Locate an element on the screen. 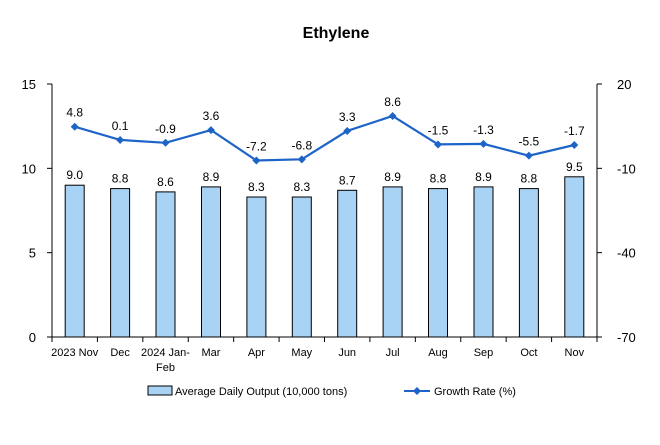  growth-rate-value-label: -5.5 is located at coordinates (529, 142).